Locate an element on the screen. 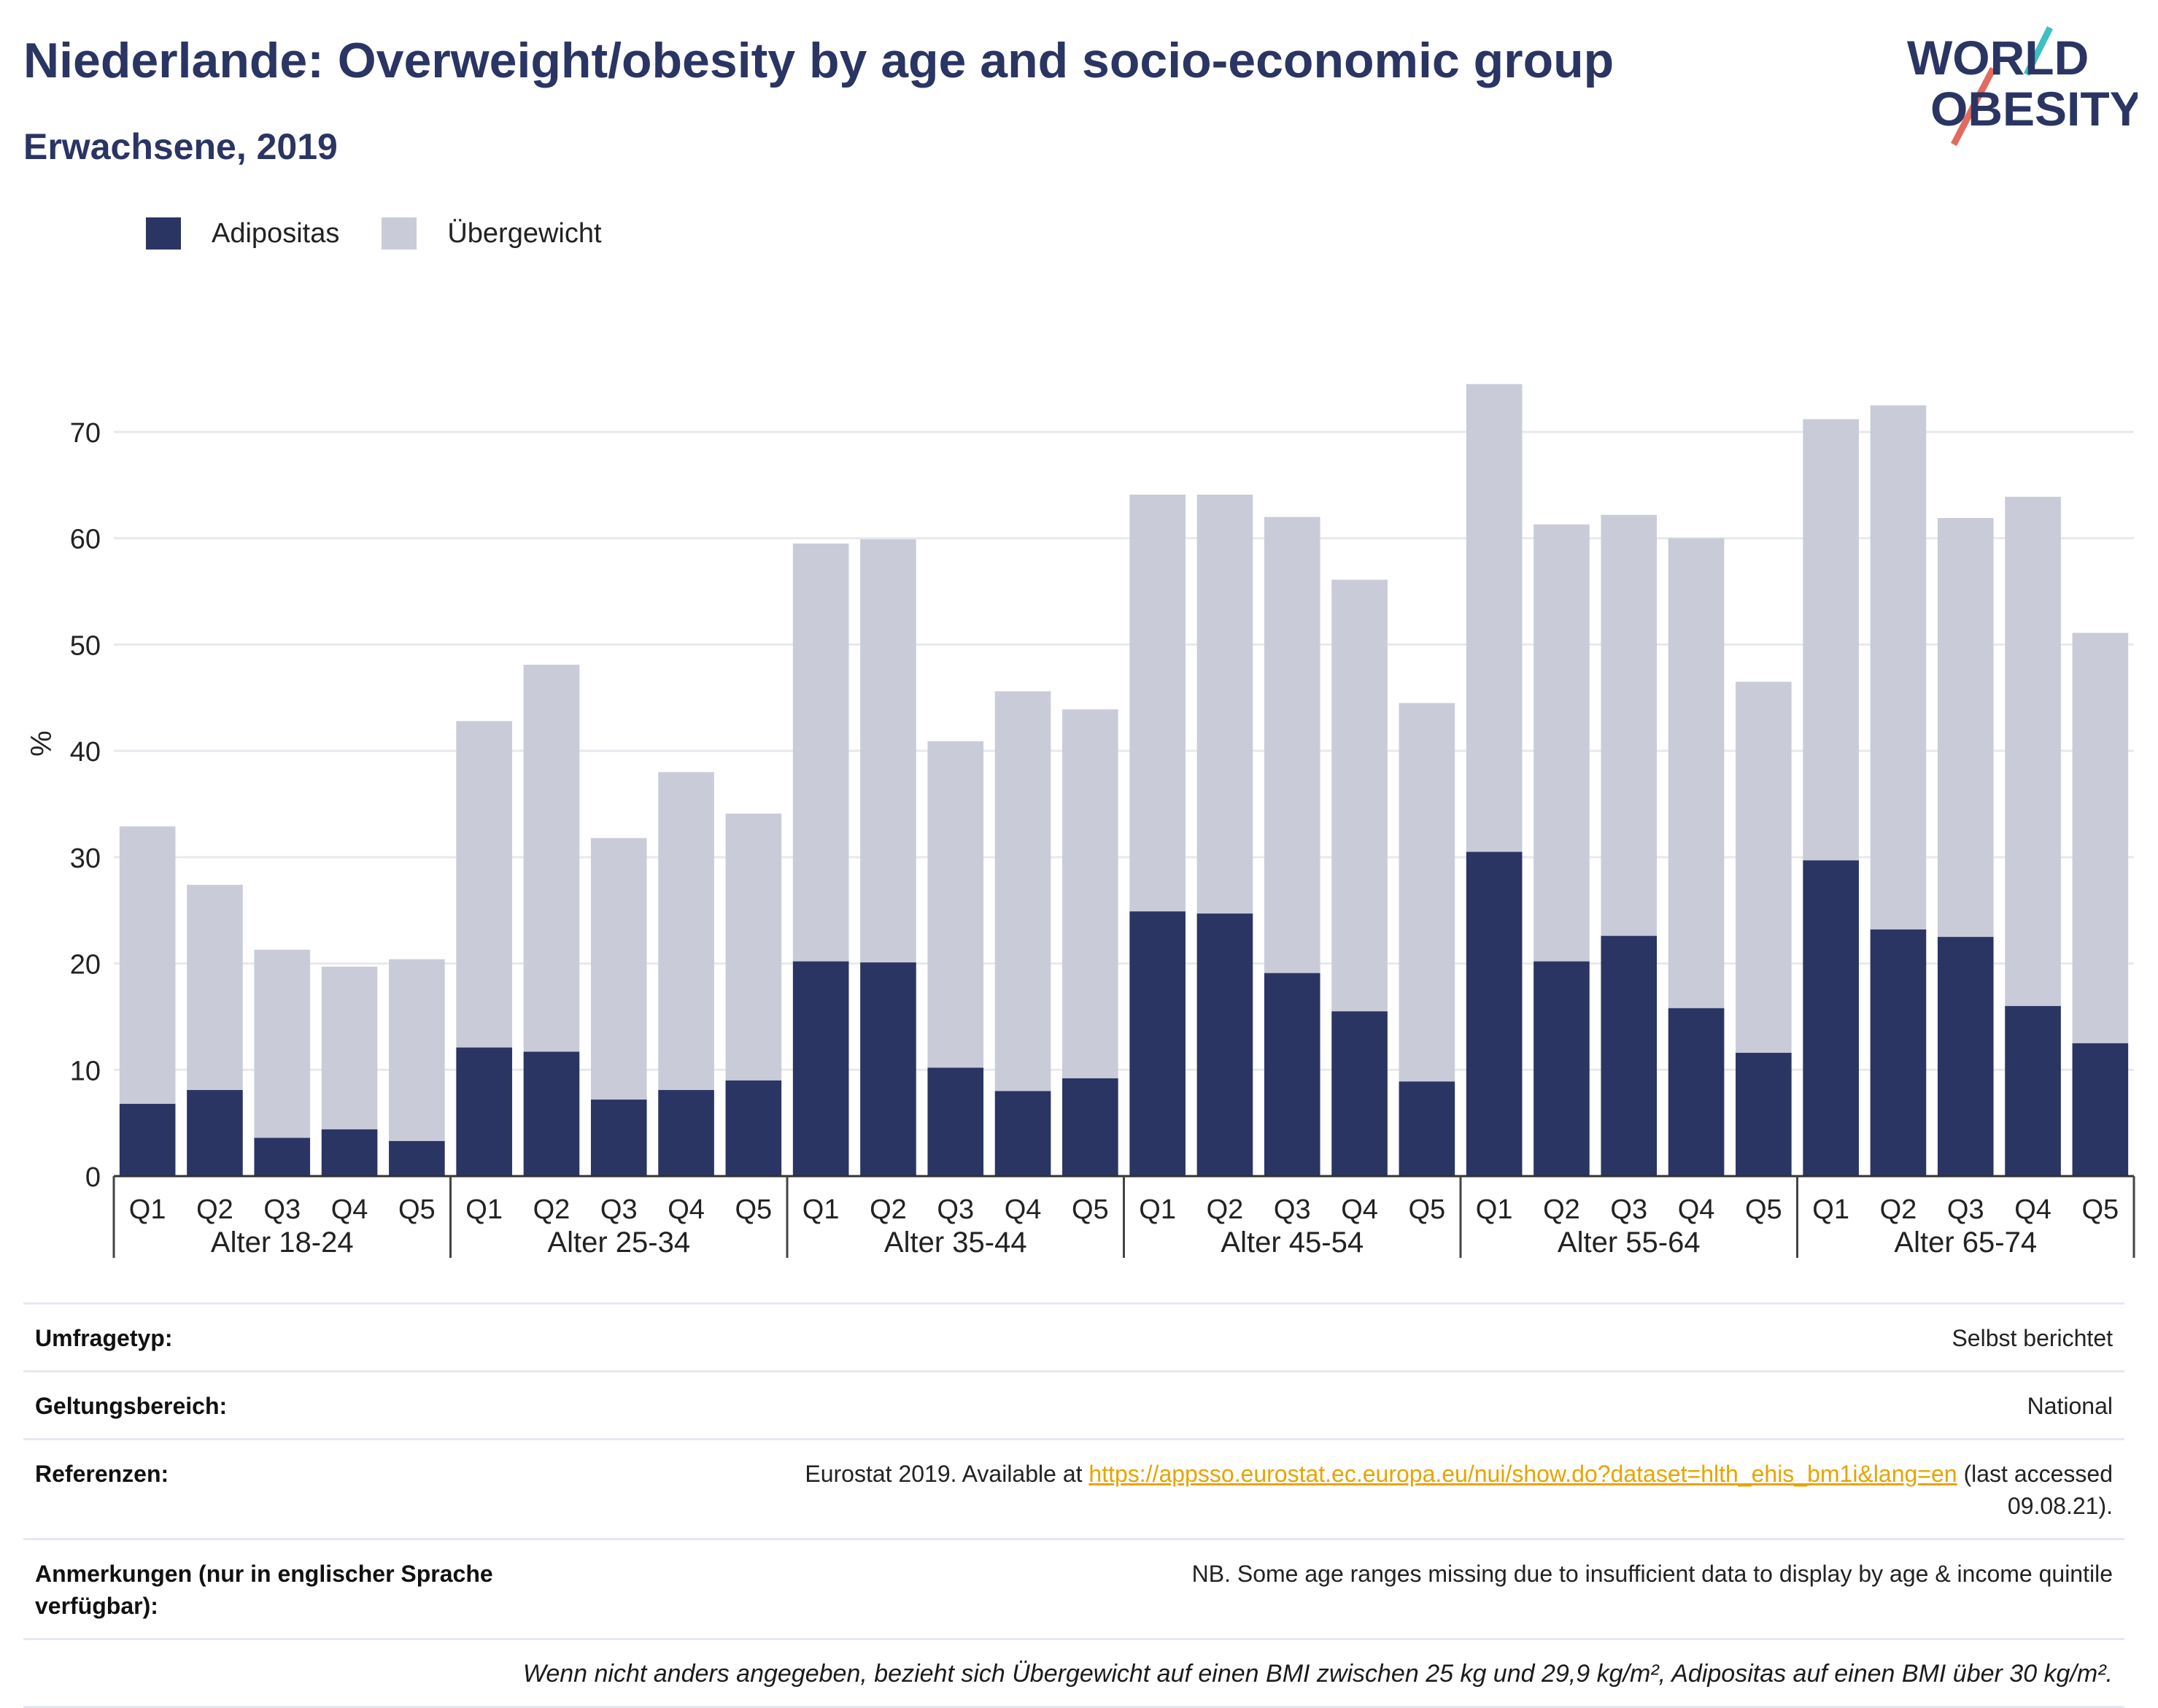 The width and height of the screenshot is (2158, 1708). y-tick-label: 40 is located at coordinates (85, 753).